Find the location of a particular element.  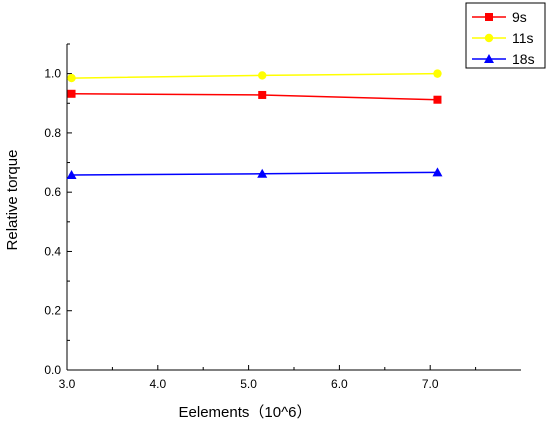

x-tick-label: 7.0 is located at coordinates (430, 384).